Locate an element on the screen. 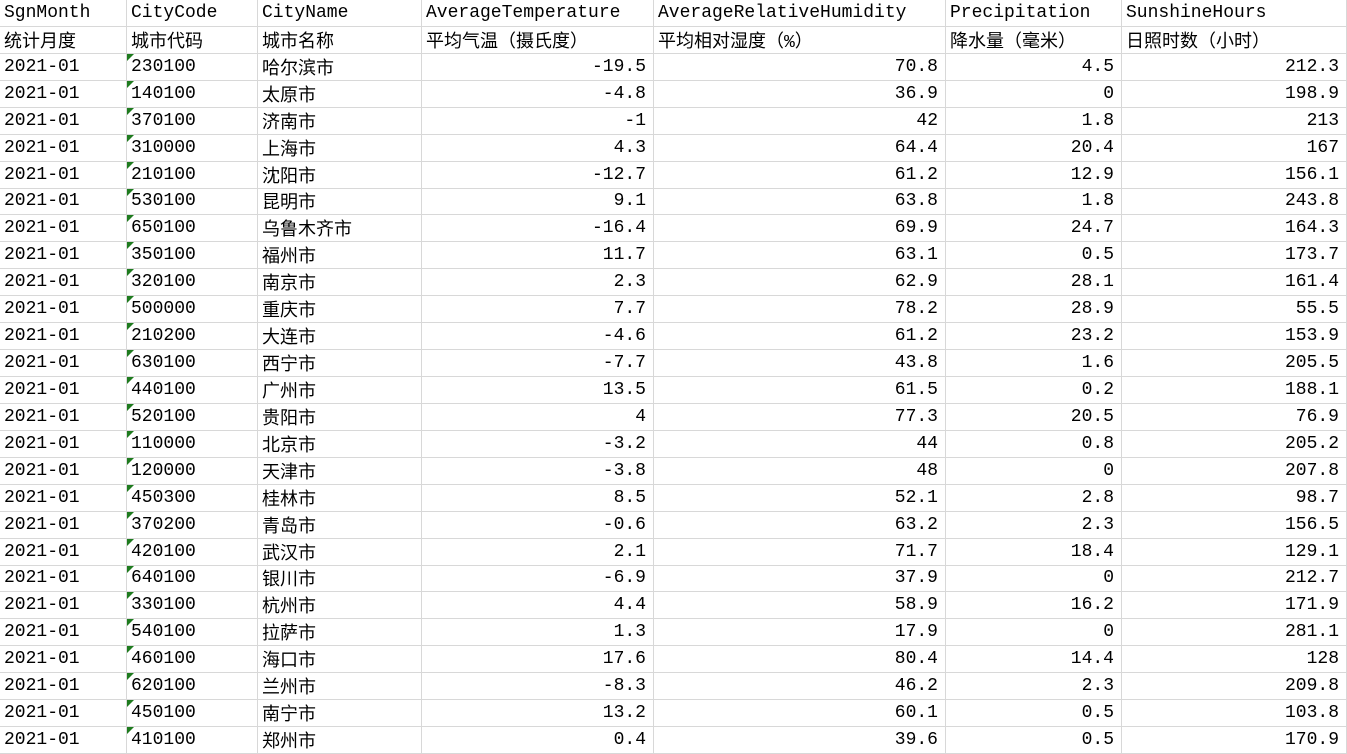 The width and height of the screenshot is (1347, 754). cell-city_code: 420100 is located at coordinates (192, 552).